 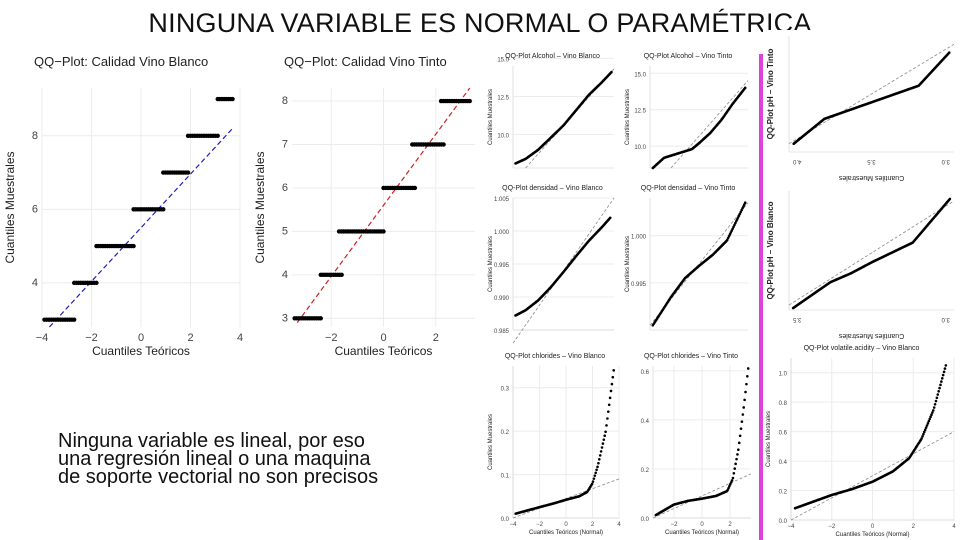 What do you see at coordinates (770, 93) in the screenshot?
I see `y-axis-label: QQ-Plot pH – Vino Tinto` at bounding box center [770, 93].